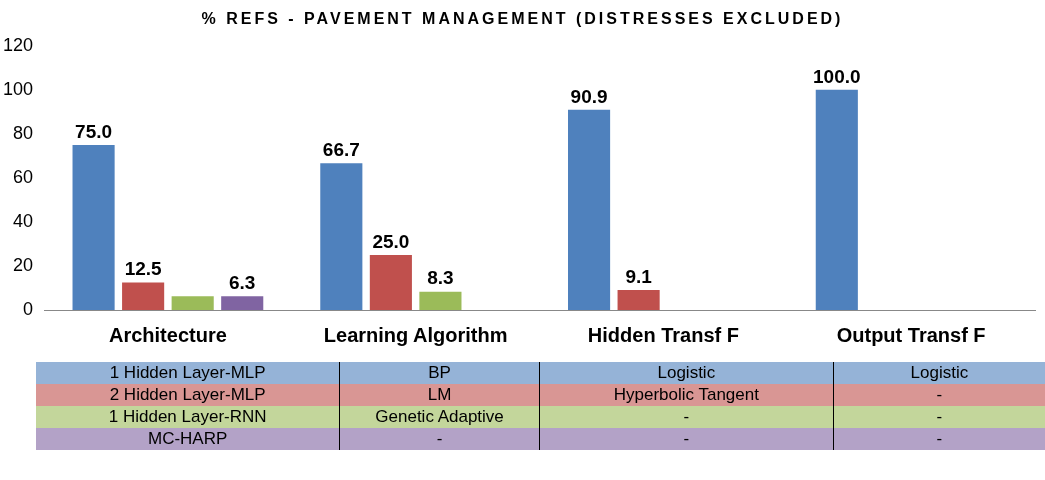 Image resolution: width=1045 pixels, height=480 pixels. Describe the element at coordinates (188, 373) in the screenshot. I see `text: 1 Hidden Layer-MLP` at that location.